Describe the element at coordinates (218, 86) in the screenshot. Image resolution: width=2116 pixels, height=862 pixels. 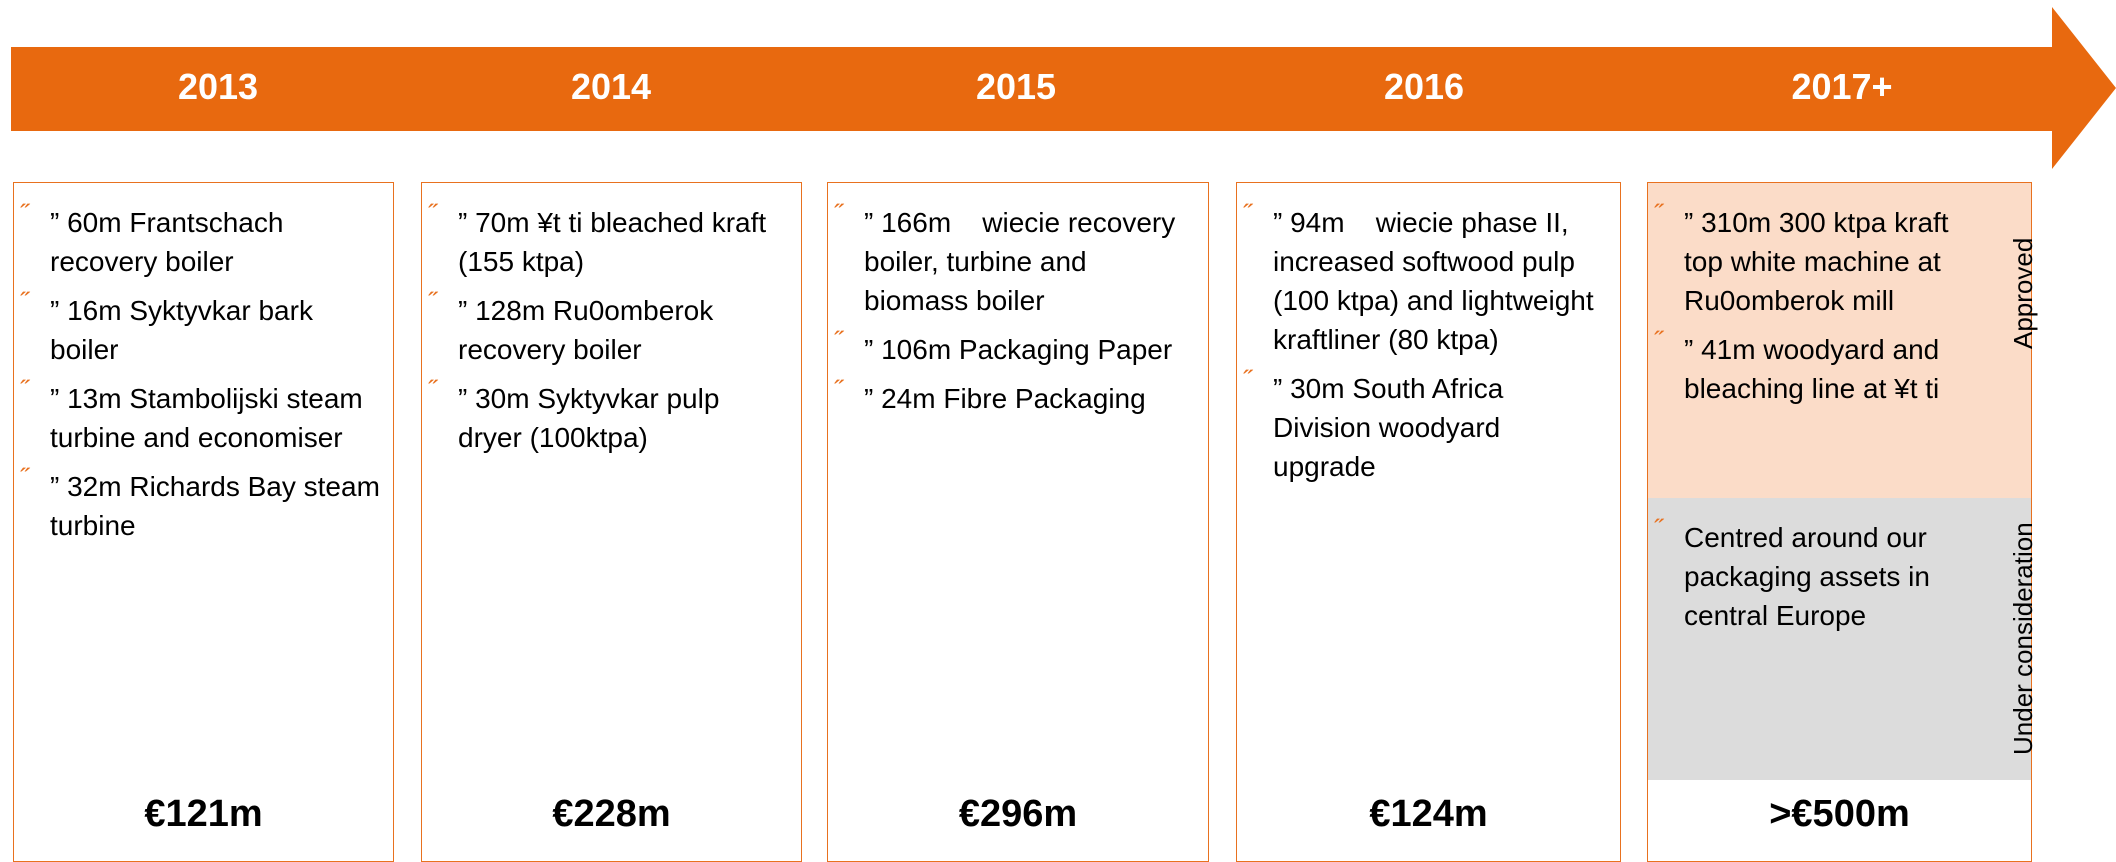
I see `year-label: 2013` at that location.